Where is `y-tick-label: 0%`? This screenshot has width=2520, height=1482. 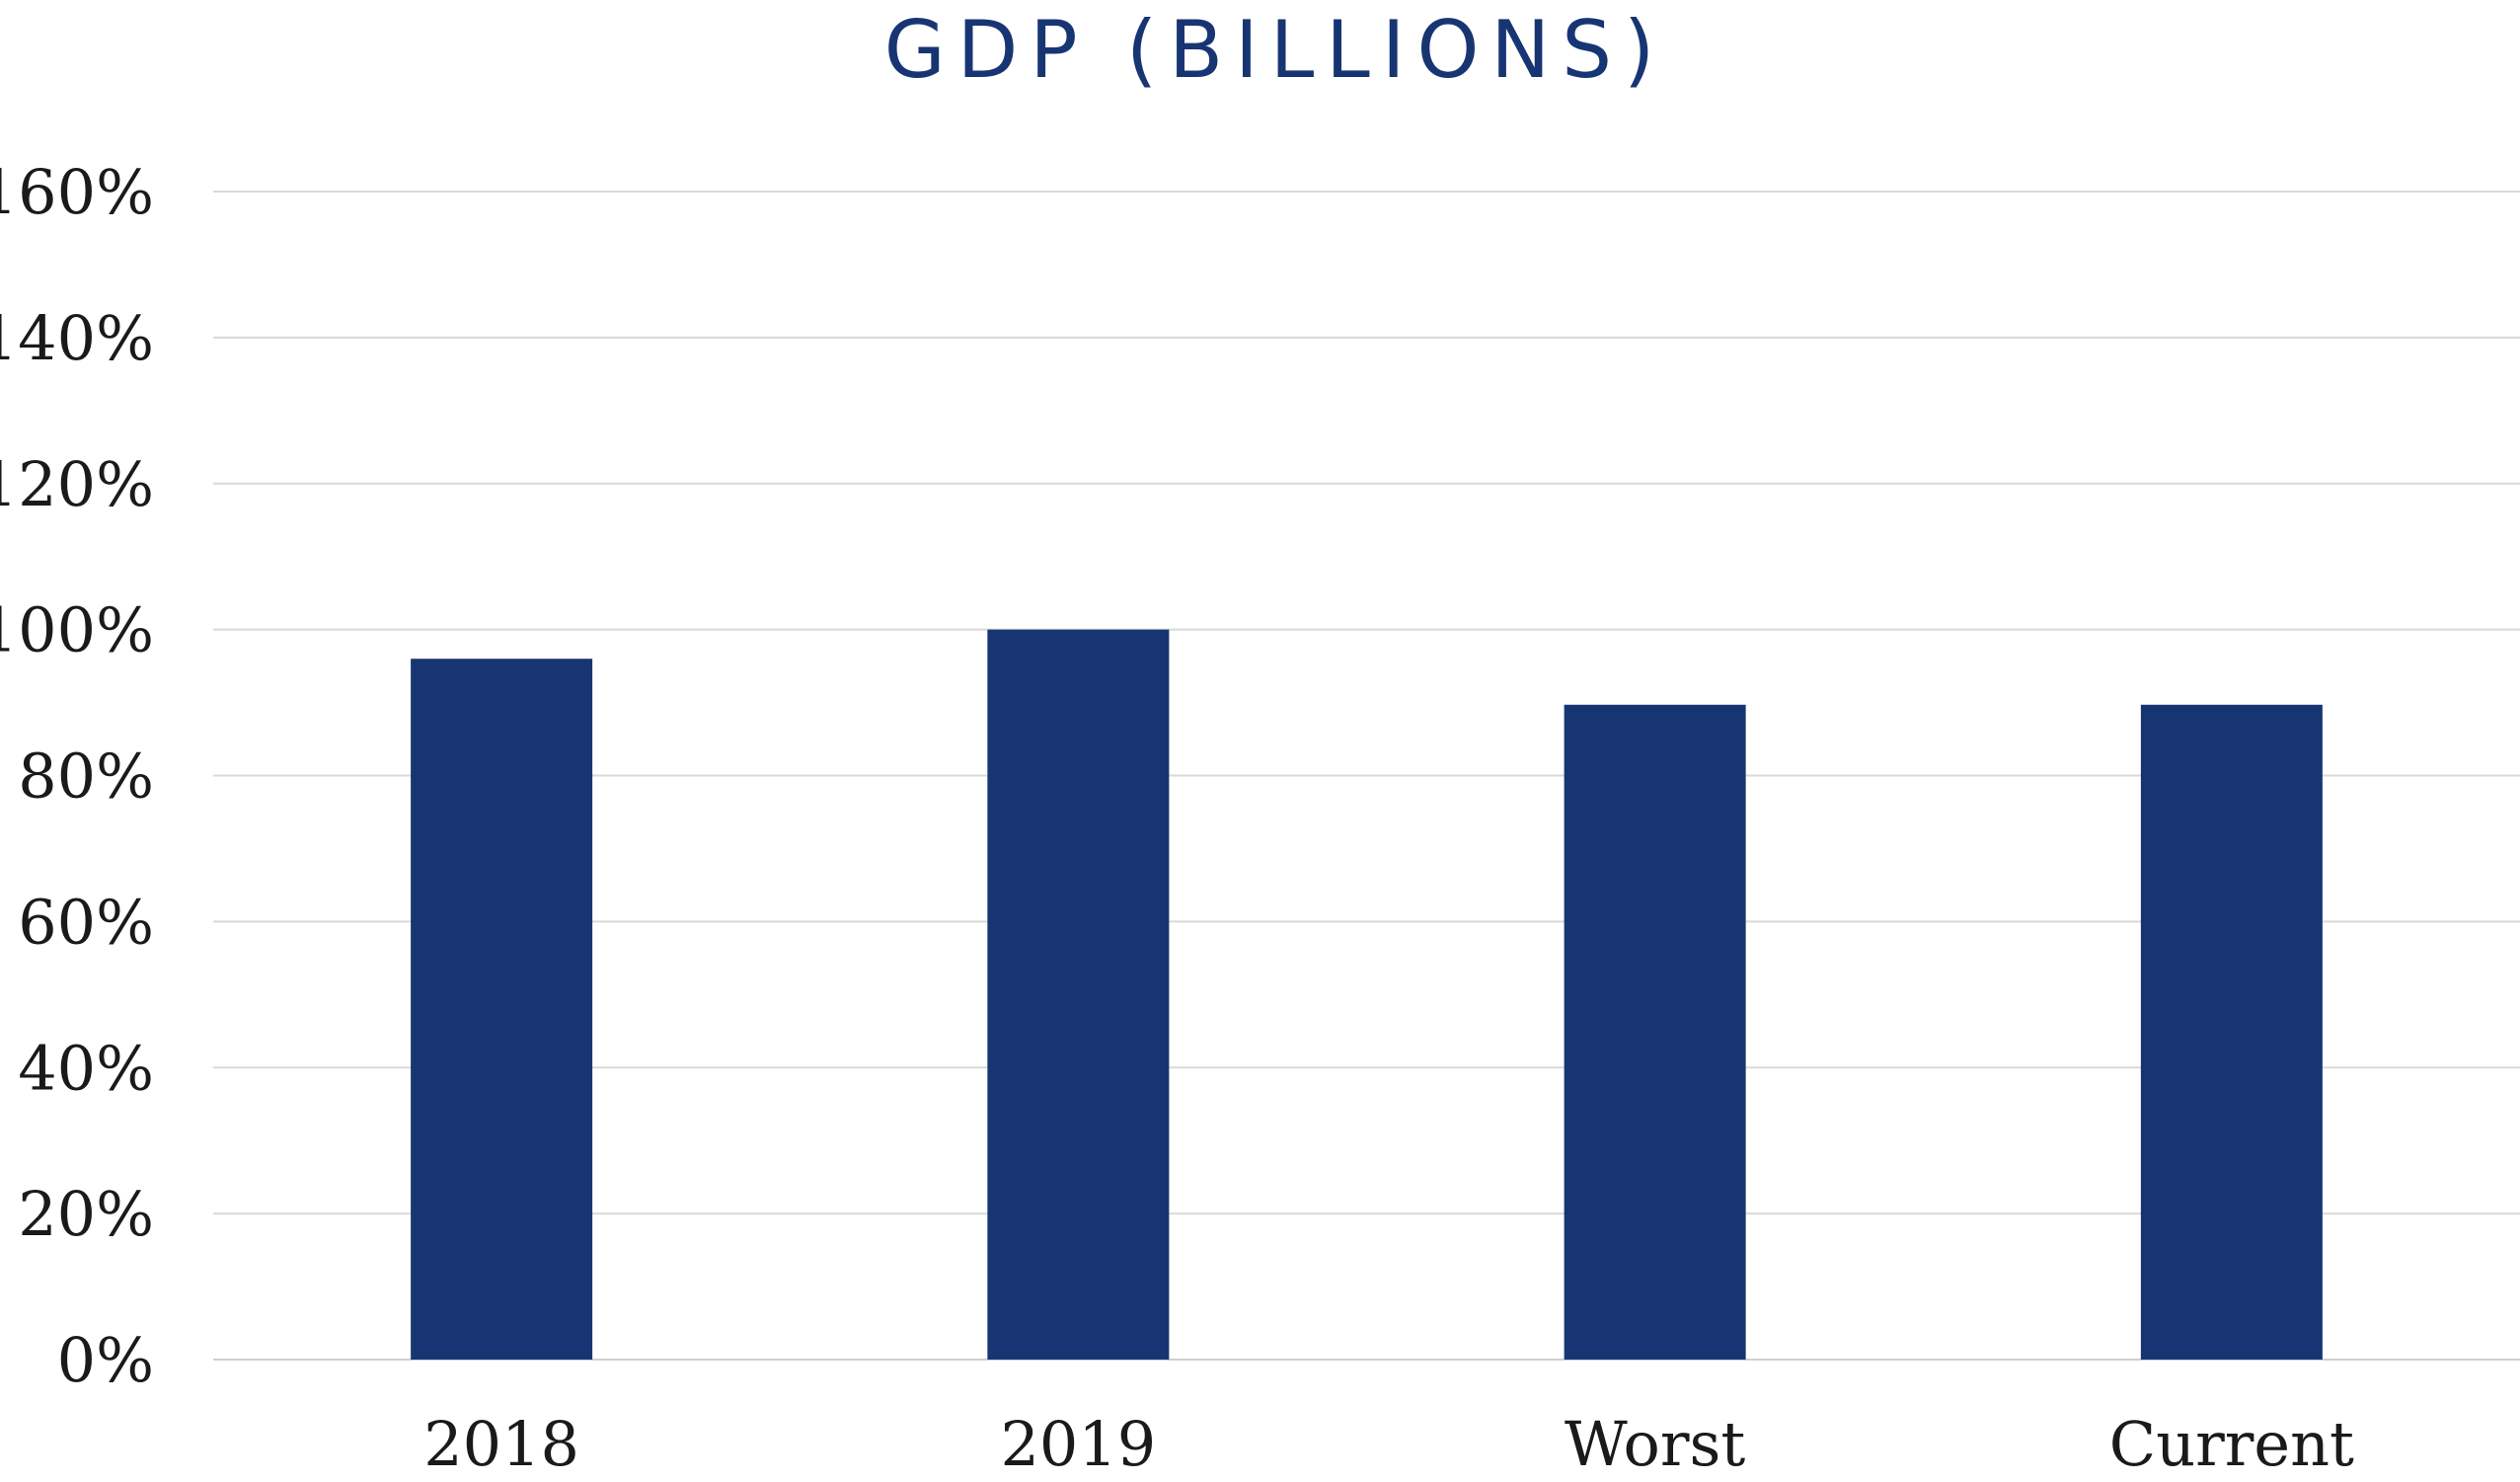
y-tick-label: 0% is located at coordinates (105, 1360).